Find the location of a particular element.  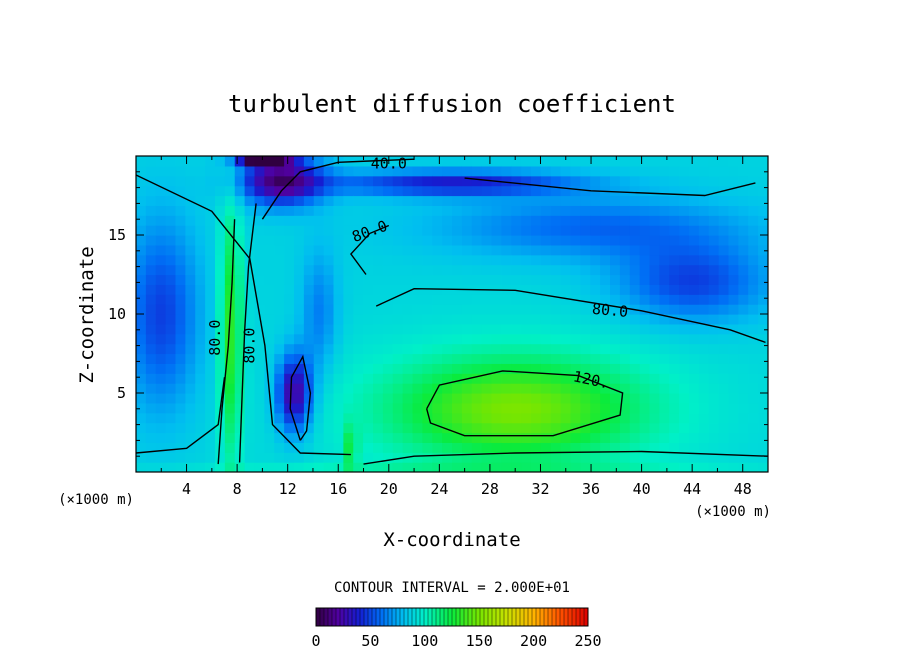

x-unit-label-right: (×1000 m) is located at coordinates (733, 512).